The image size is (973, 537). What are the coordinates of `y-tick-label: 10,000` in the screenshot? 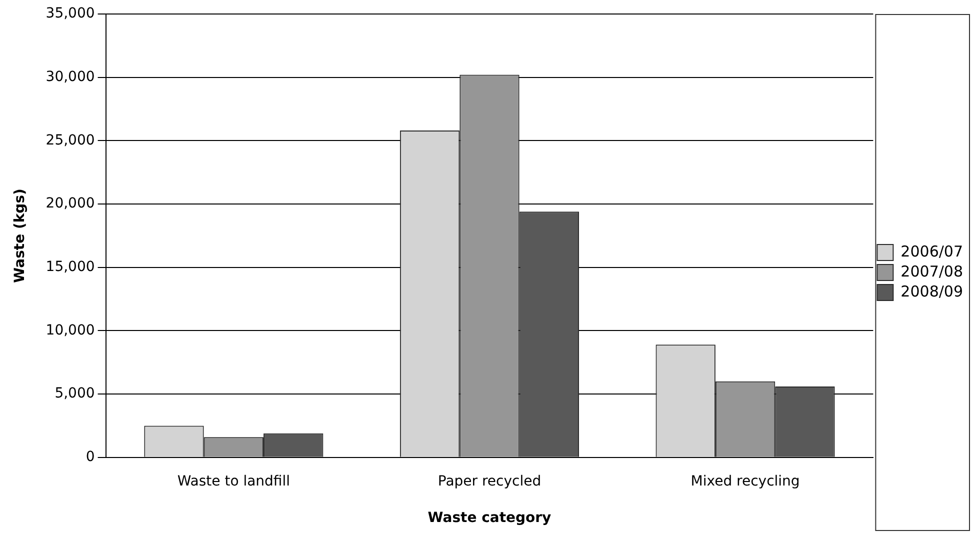 It's located at (70, 330).